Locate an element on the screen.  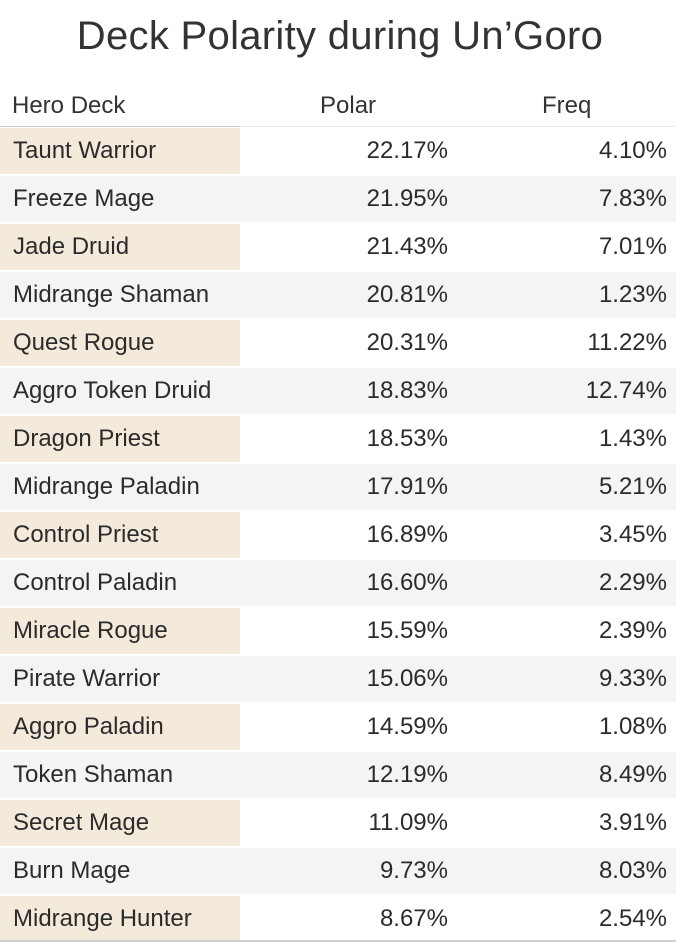
polar-value-cell: 20.81% is located at coordinates (407, 294).